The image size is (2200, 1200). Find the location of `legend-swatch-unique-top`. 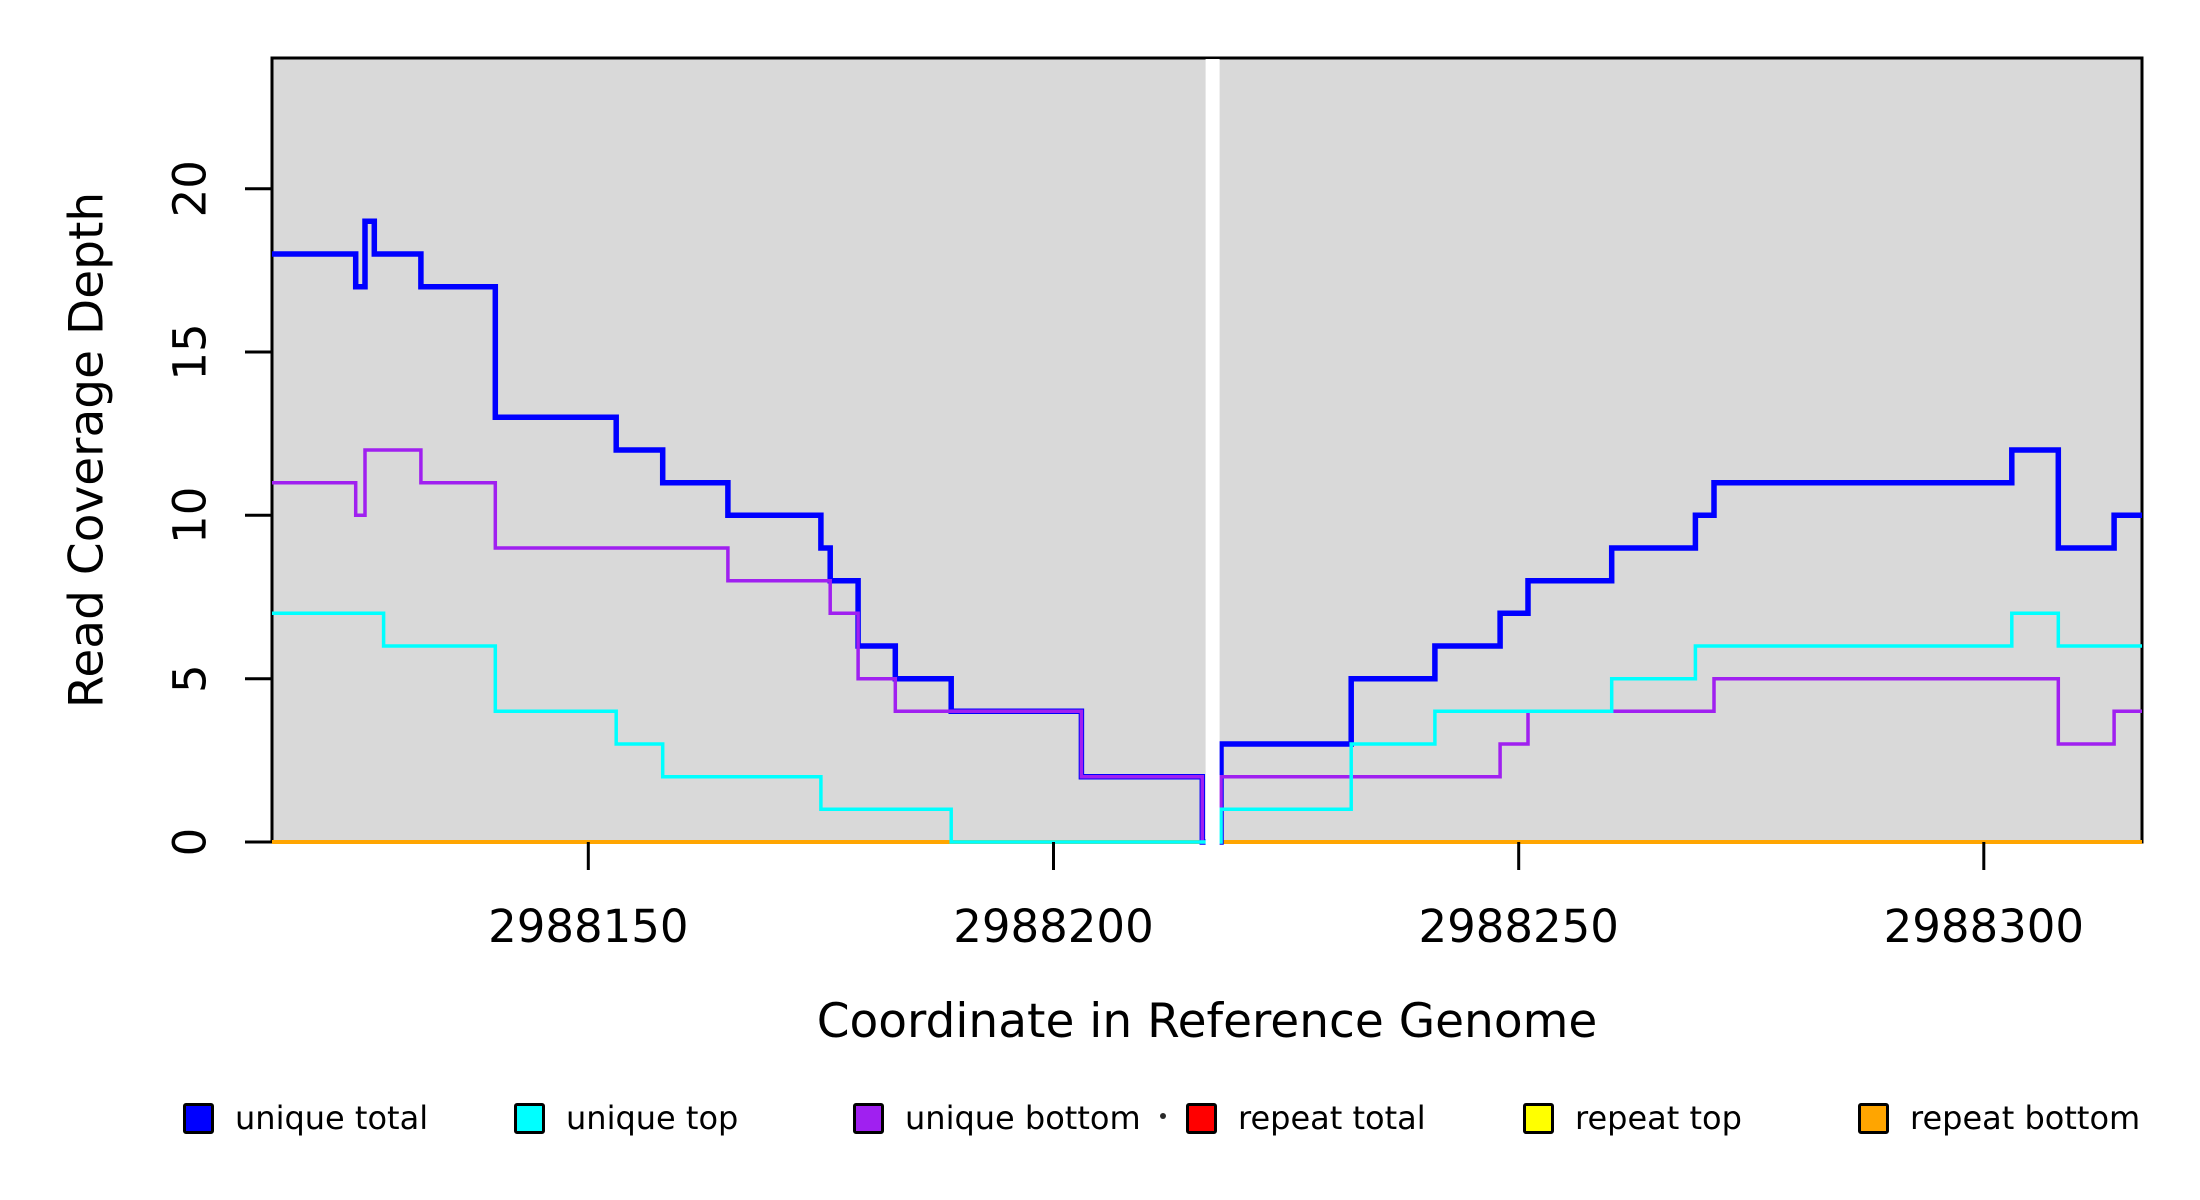

legend-swatch-unique-top is located at coordinates (529, 1118).